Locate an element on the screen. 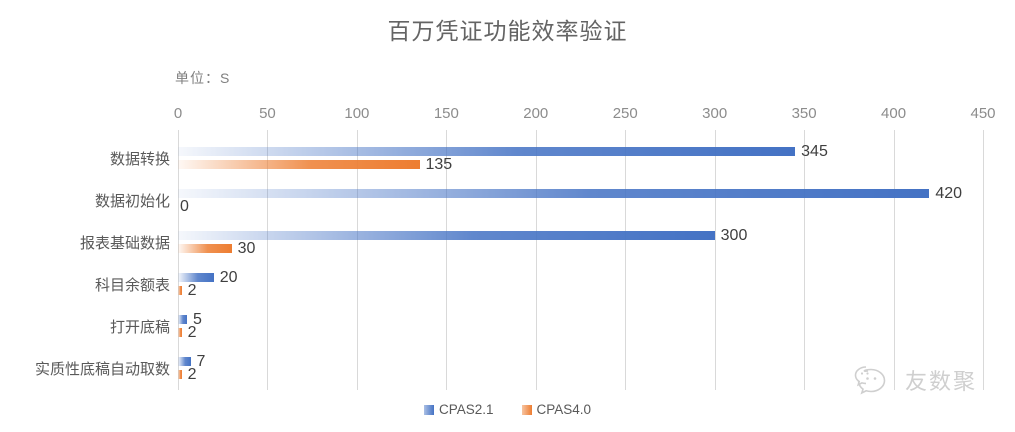 The image size is (1015, 432). data-label: 30 is located at coordinates (246, 248).